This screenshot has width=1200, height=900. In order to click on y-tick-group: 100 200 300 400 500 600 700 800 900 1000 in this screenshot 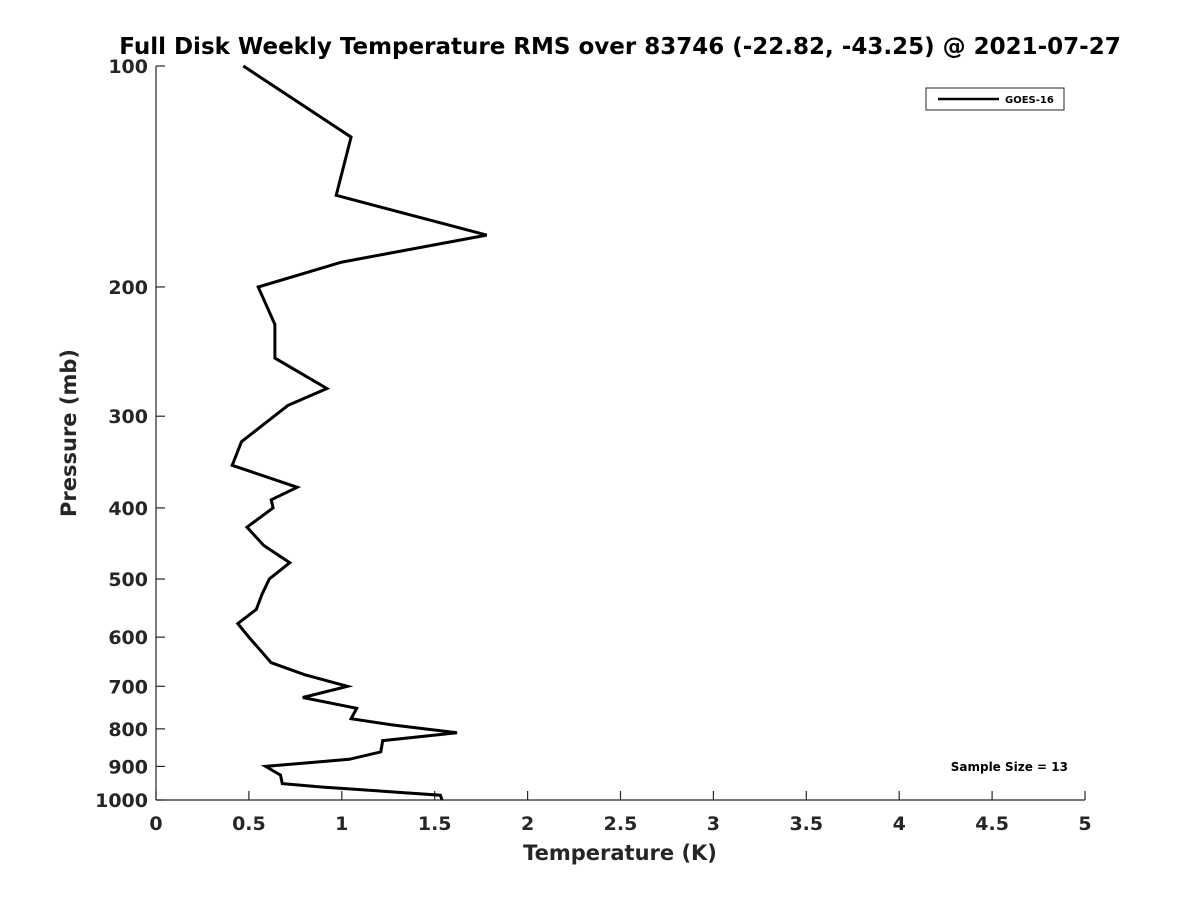, I will do `click(130, 434)`.